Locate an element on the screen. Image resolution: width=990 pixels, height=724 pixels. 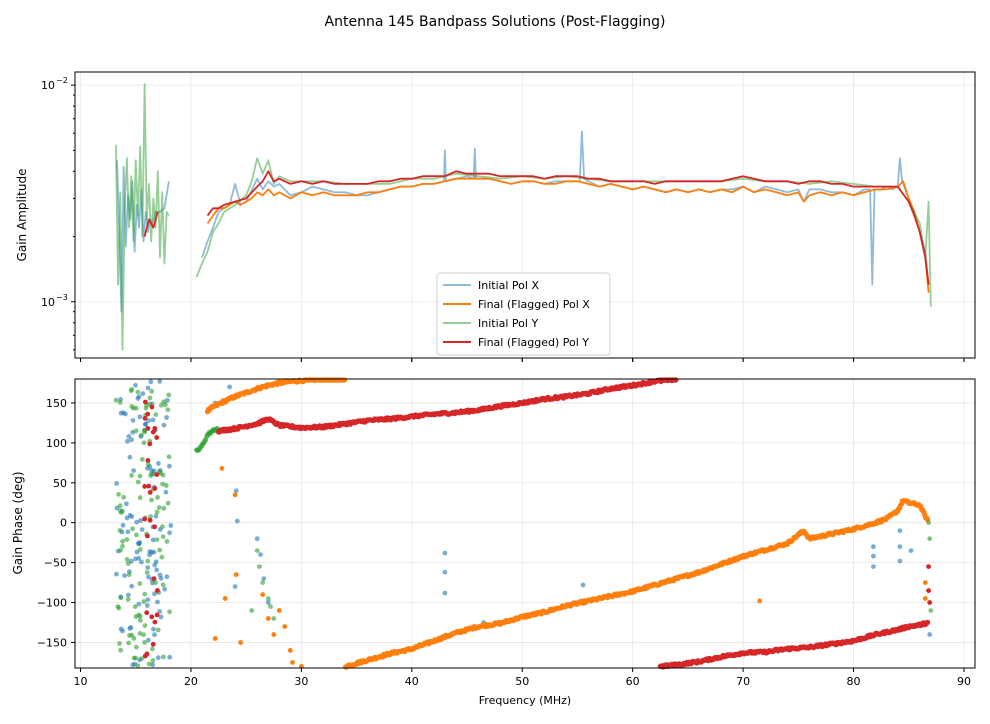
legend-label-initial-pol-x: Initial Pol X is located at coordinates (508, 285).